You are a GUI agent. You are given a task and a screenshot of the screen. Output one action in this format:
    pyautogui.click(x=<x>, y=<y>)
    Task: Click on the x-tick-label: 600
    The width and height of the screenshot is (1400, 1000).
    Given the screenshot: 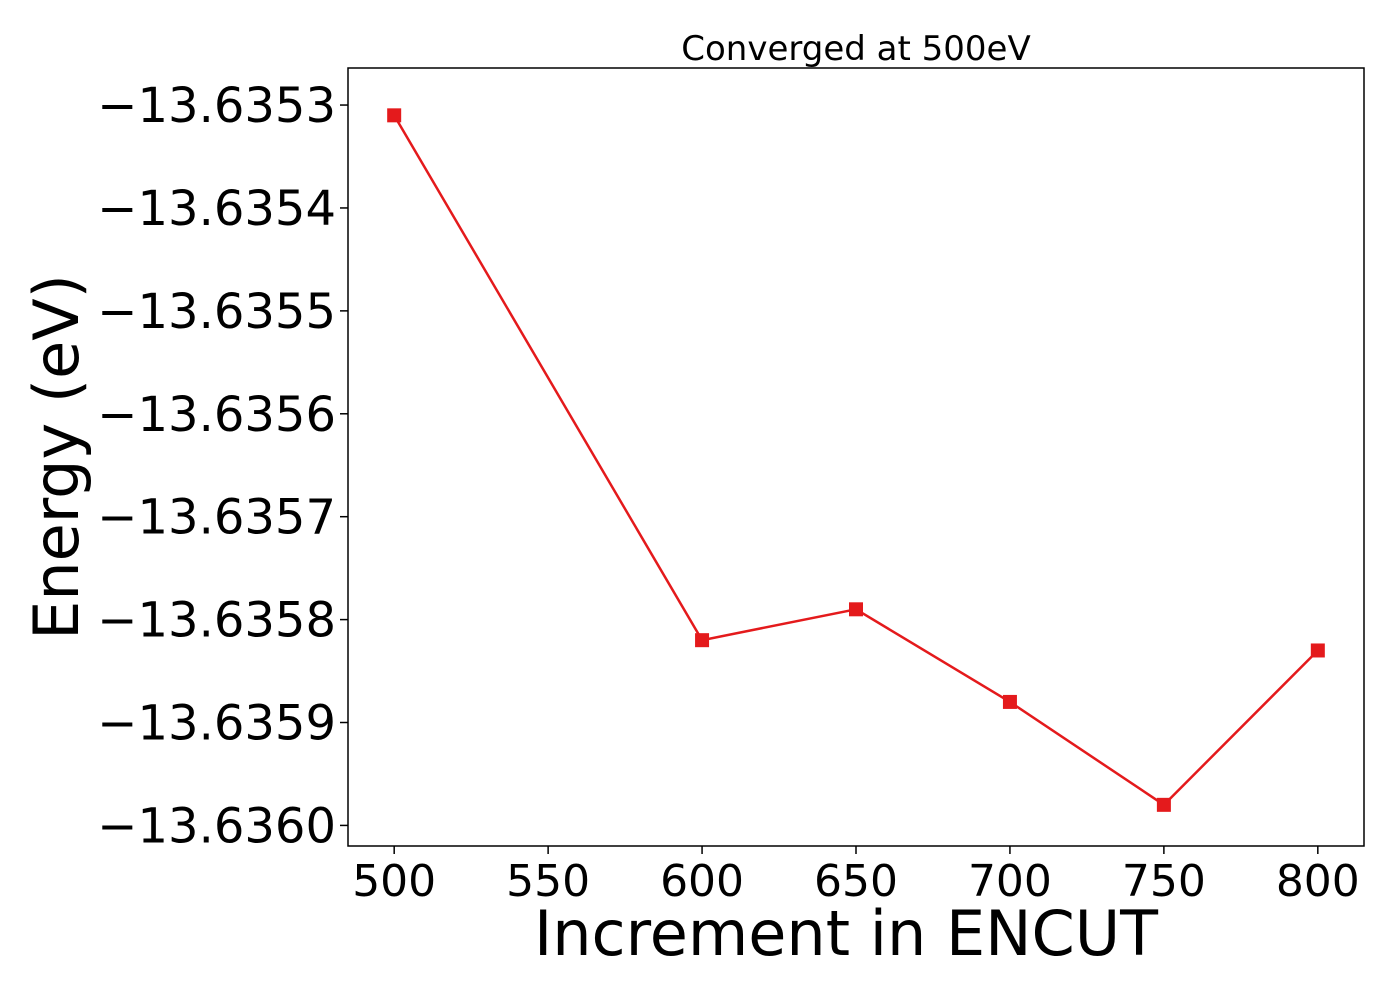 What is the action you would take?
    pyautogui.click(x=702, y=881)
    